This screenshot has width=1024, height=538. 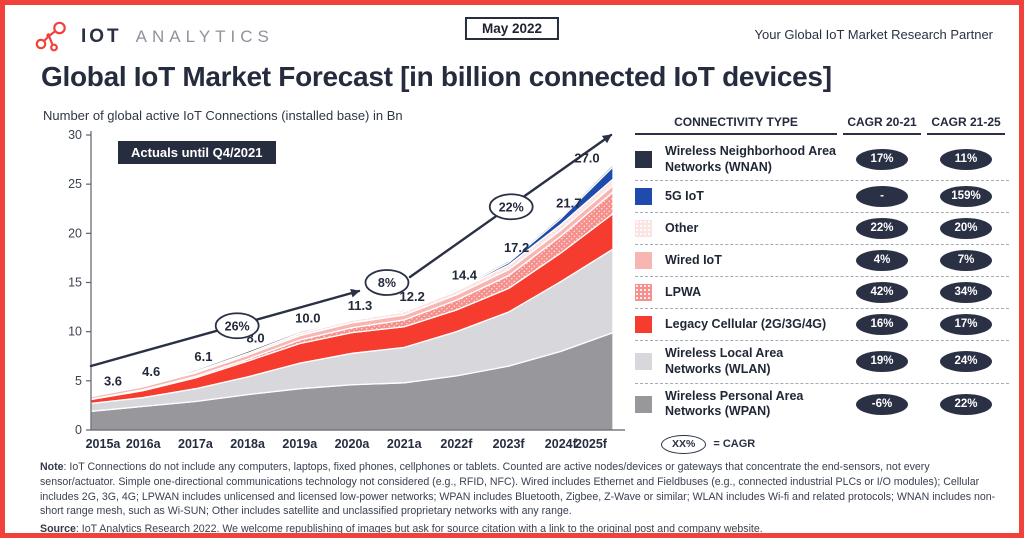 I want to click on svg-text: 2017a, so click(x=196, y=444).